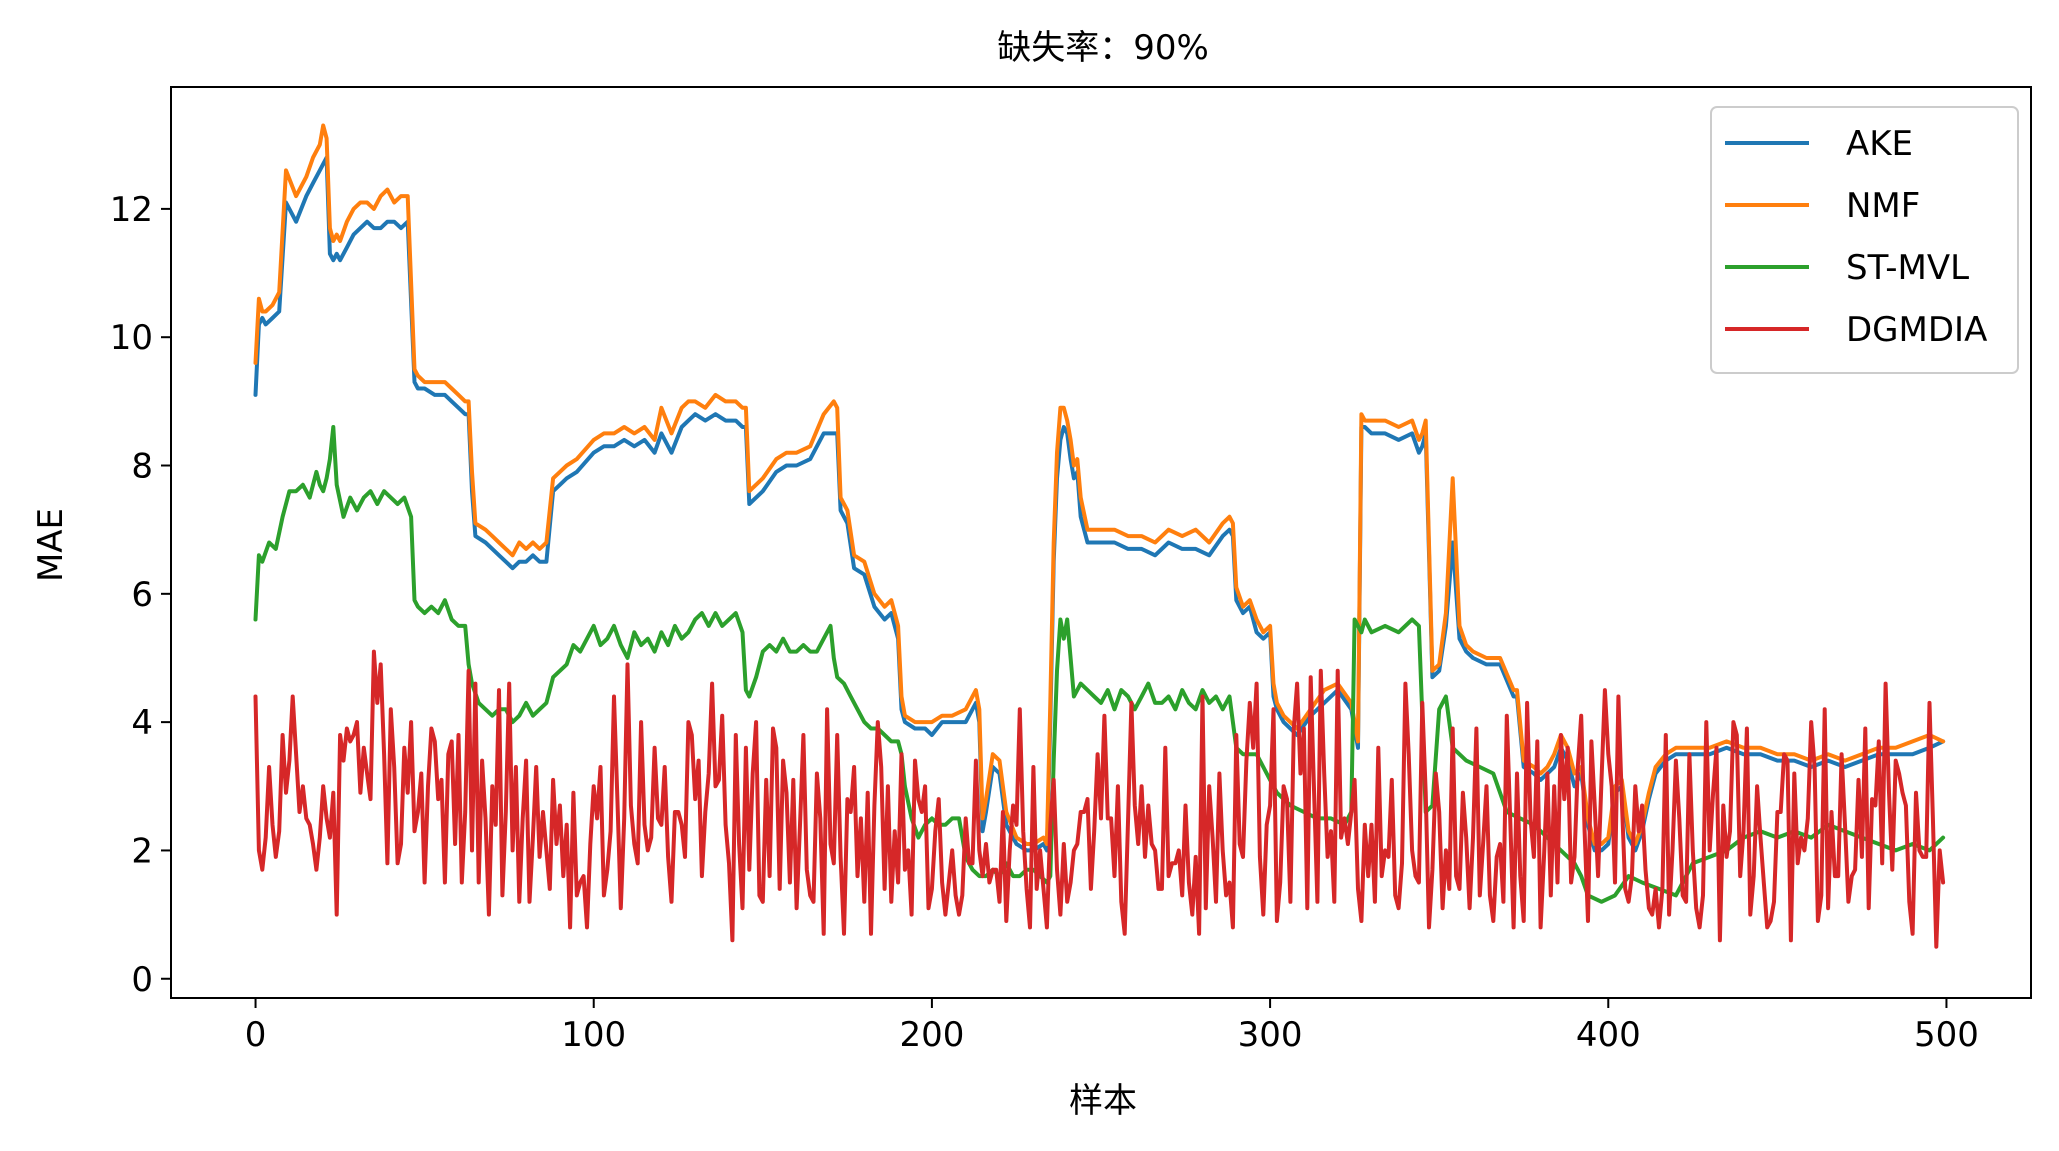 Image resolution: width=2059 pixels, height=1151 pixels. What do you see at coordinates (142, 851) in the screenshot?
I see `y-tick-label: 2` at bounding box center [142, 851].